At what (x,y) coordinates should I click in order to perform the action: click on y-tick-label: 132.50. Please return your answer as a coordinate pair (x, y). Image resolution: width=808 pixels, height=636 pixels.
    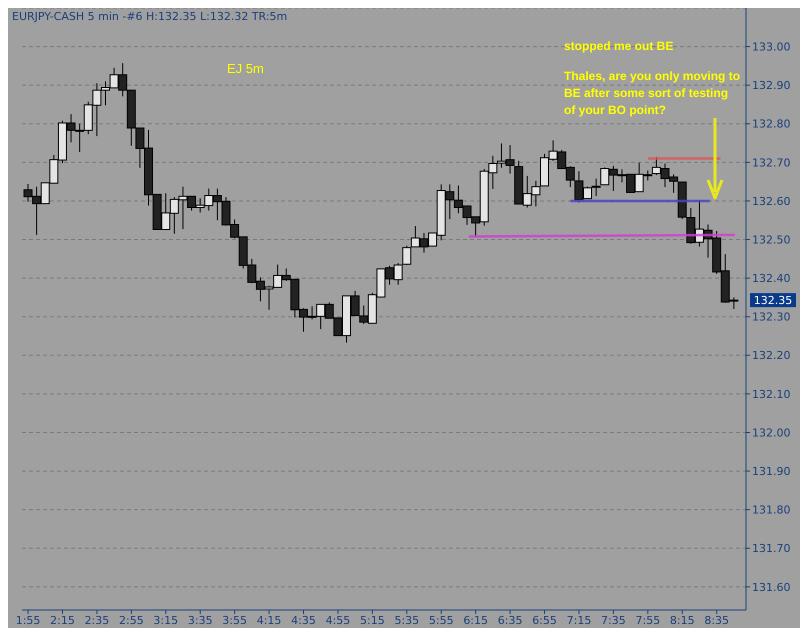
    Looking at the image, I should click on (771, 239).